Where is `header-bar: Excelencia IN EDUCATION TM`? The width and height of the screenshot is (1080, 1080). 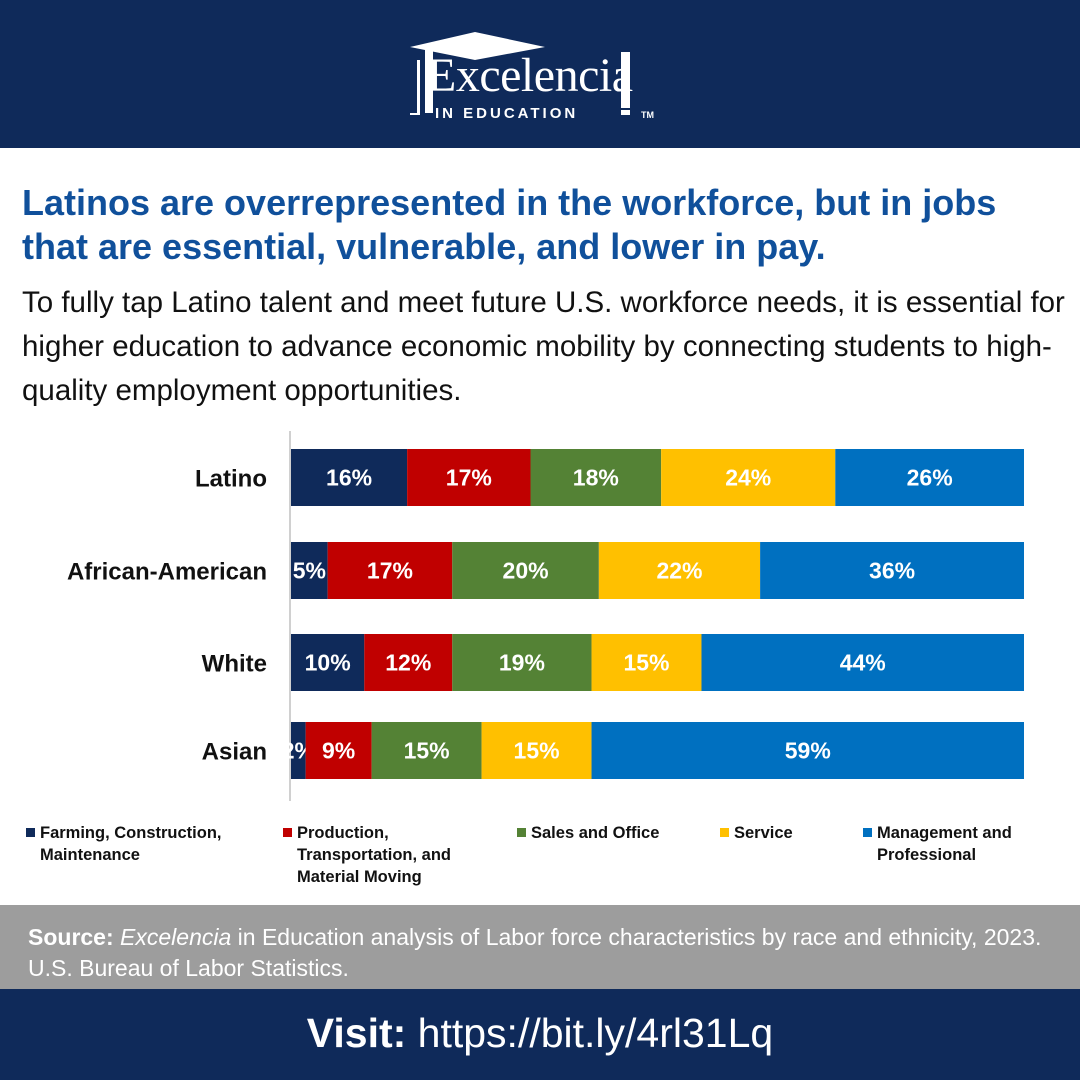
header-bar: Excelencia IN EDUCATION TM is located at coordinates (540, 74).